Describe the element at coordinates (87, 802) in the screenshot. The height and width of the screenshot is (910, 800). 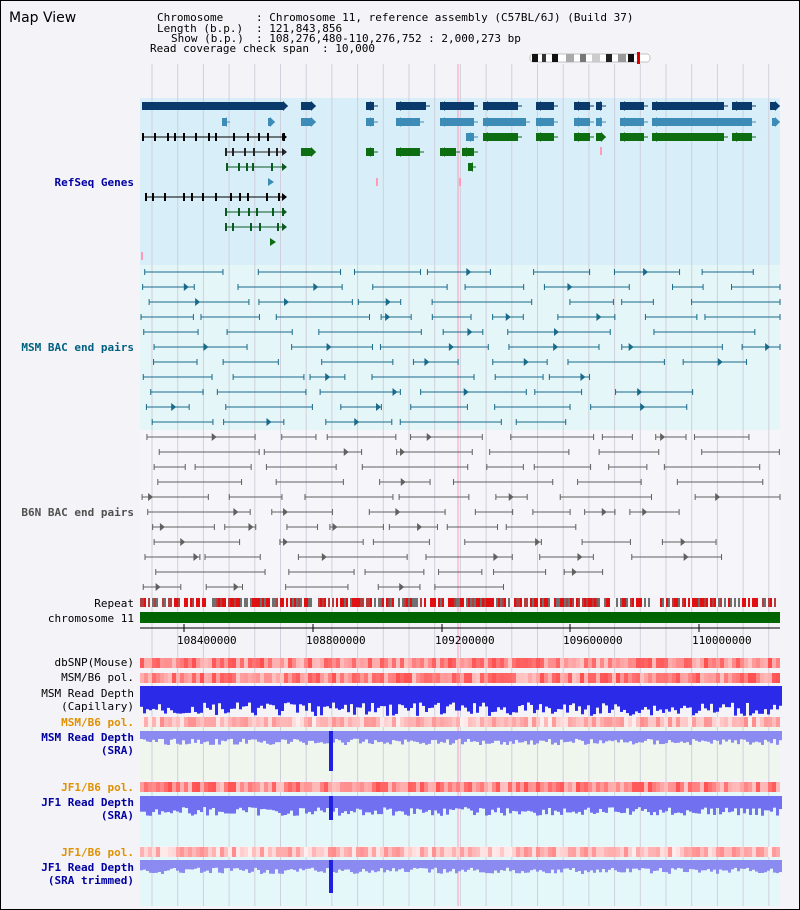
I see `label-jf1-depth-sra: JF1 Read Depth` at that location.